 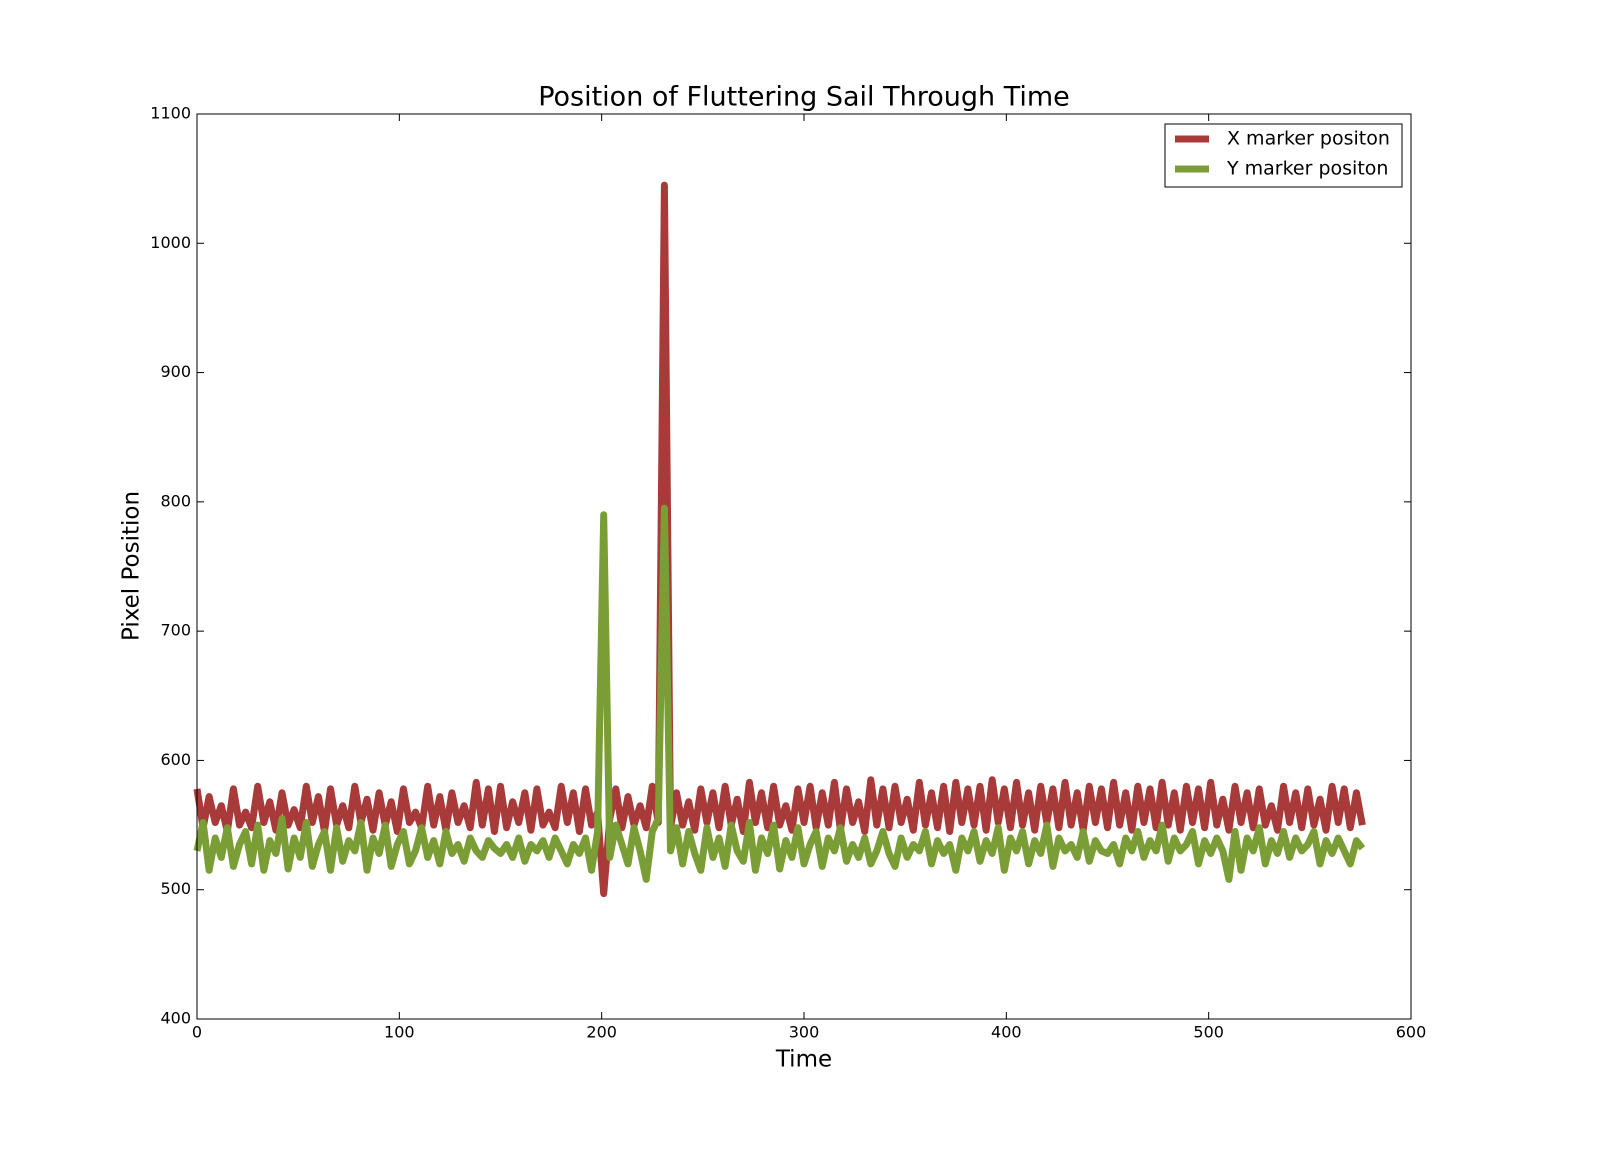 I want to click on y-axis-label: Pixel Position, so click(x=132, y=566).